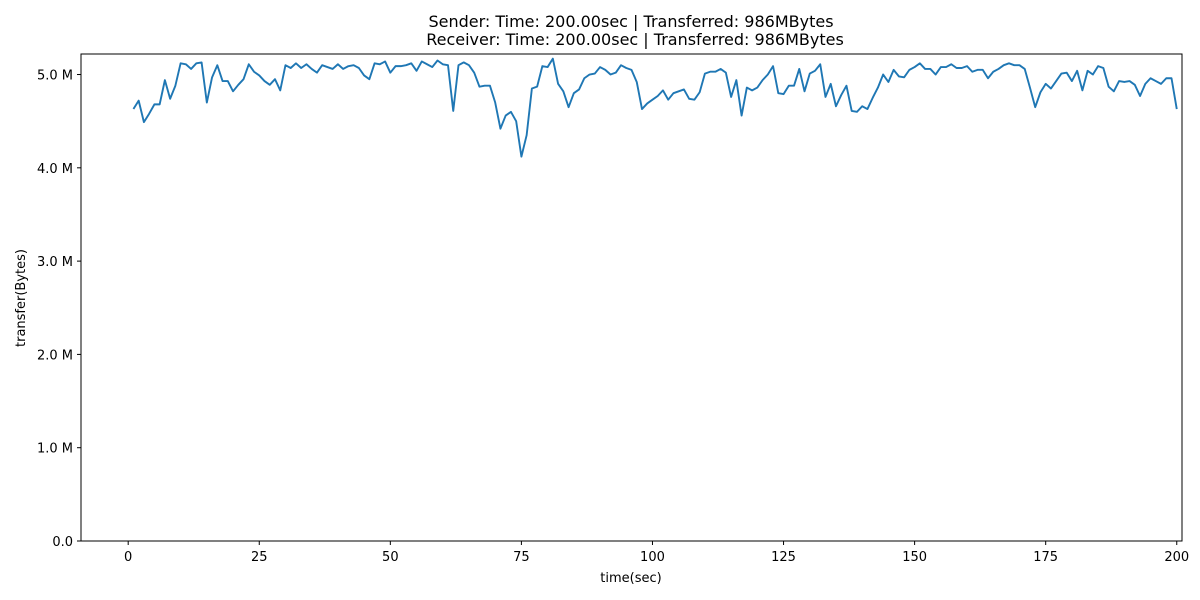  Describe the element at coordinates (521, 557) in the screenshot. I see `x-tick-label: 75` at that location.